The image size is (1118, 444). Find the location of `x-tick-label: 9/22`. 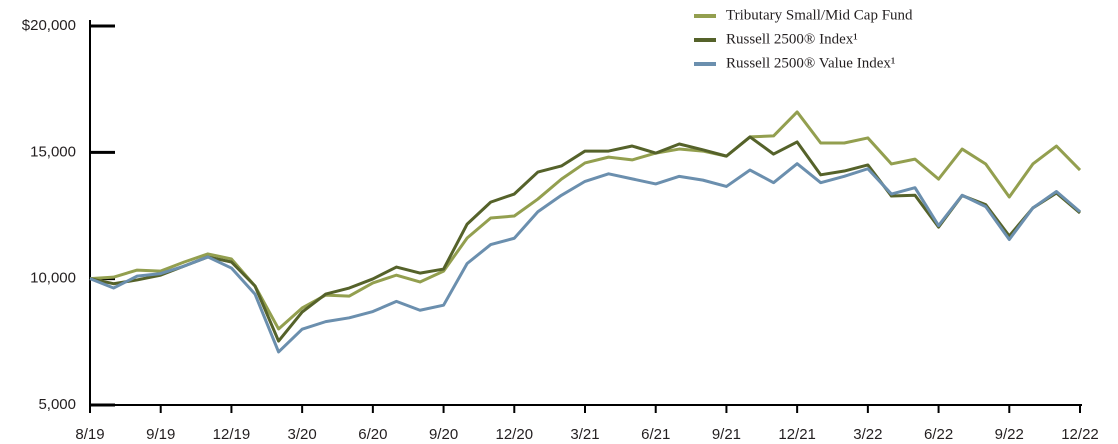

x-tick-label: 9/22 is located at coordinates (1009, 434).